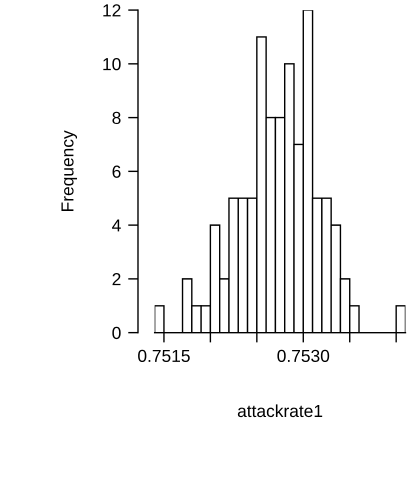  Describe the element at coordinates (116, 279) in the screenshot. I see `y-tick-label: 2` at that location.